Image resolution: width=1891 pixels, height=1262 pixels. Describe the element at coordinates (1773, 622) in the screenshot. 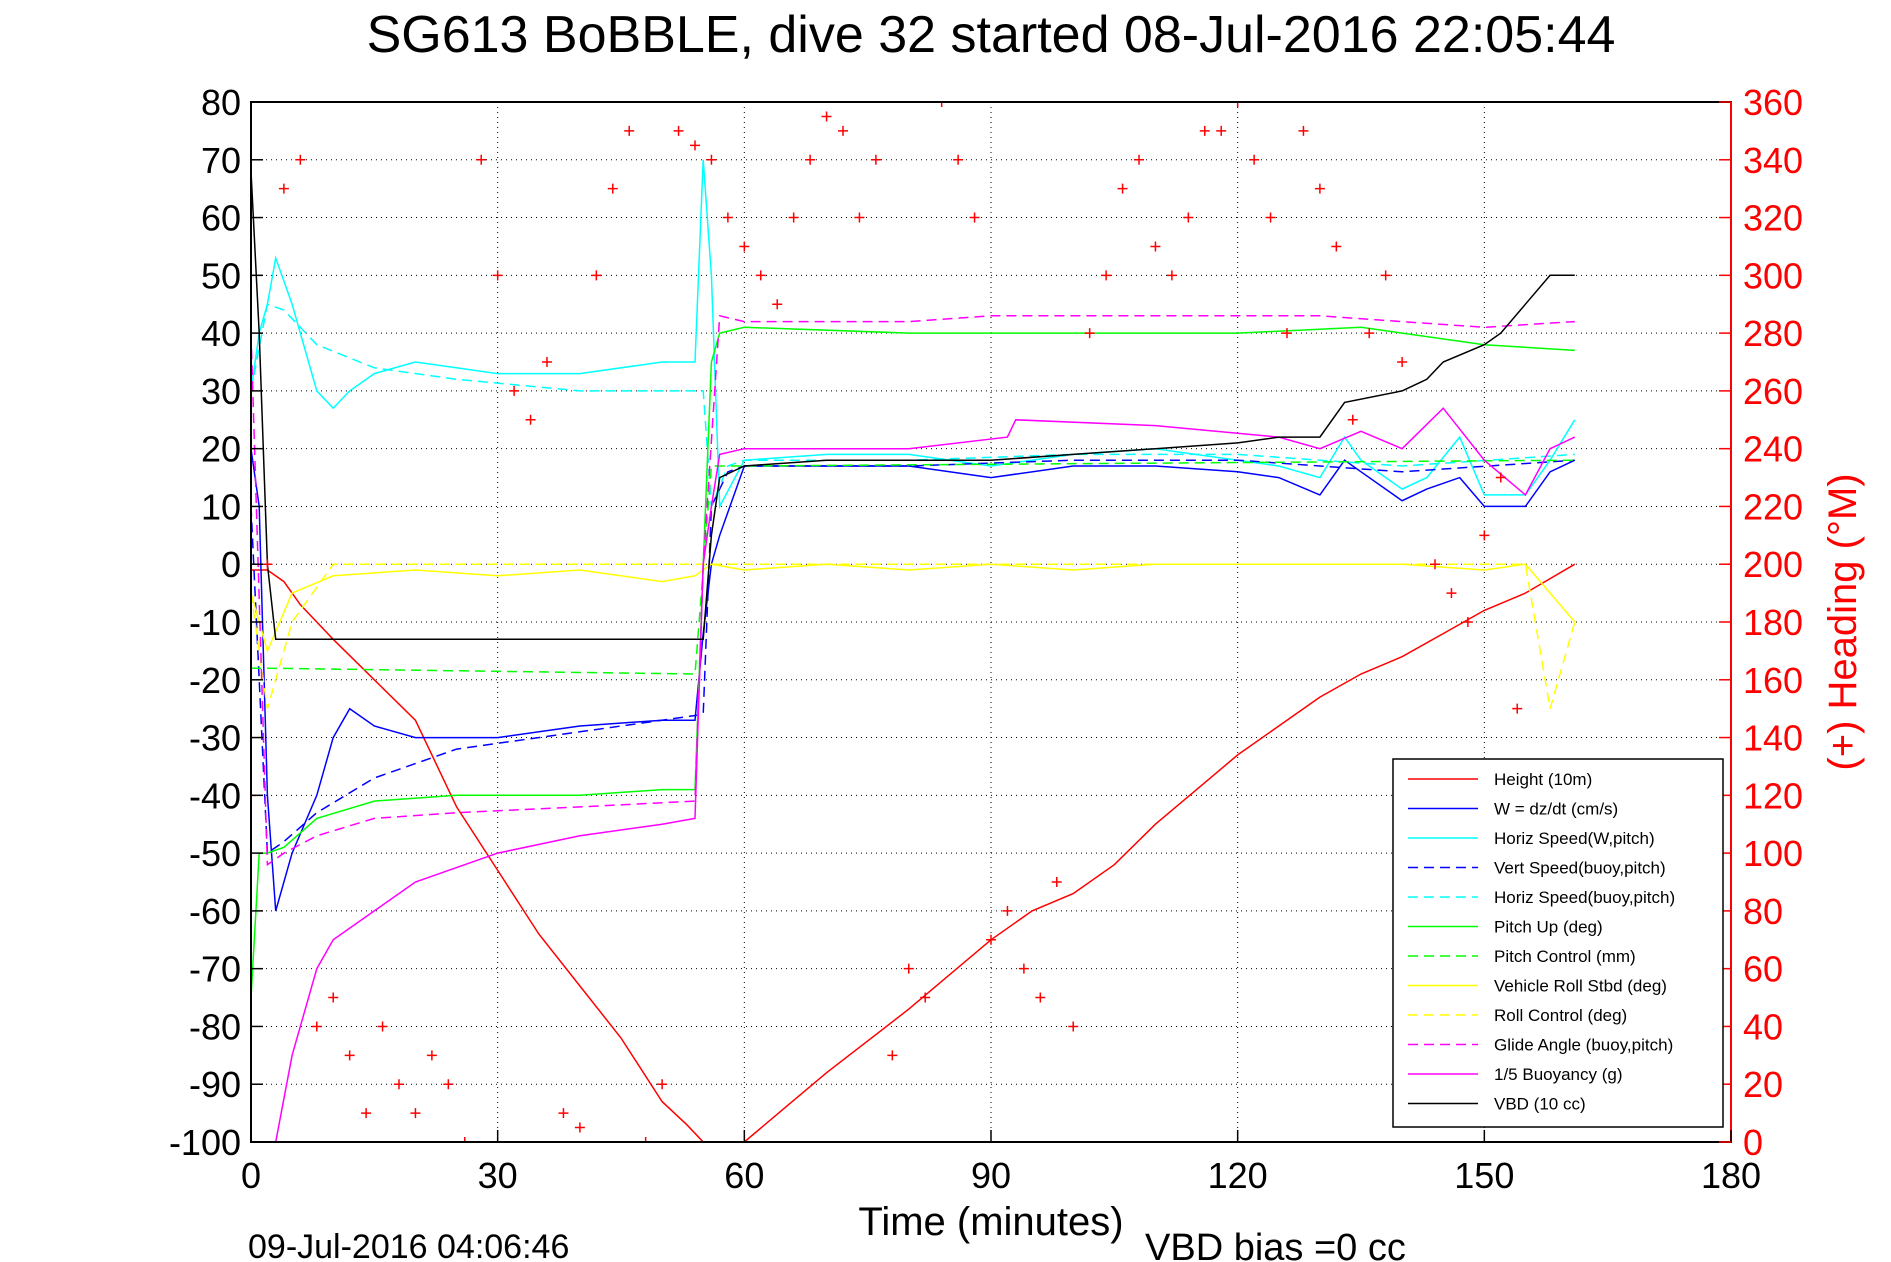

I see `y-right-tick-label: 180` at that location.